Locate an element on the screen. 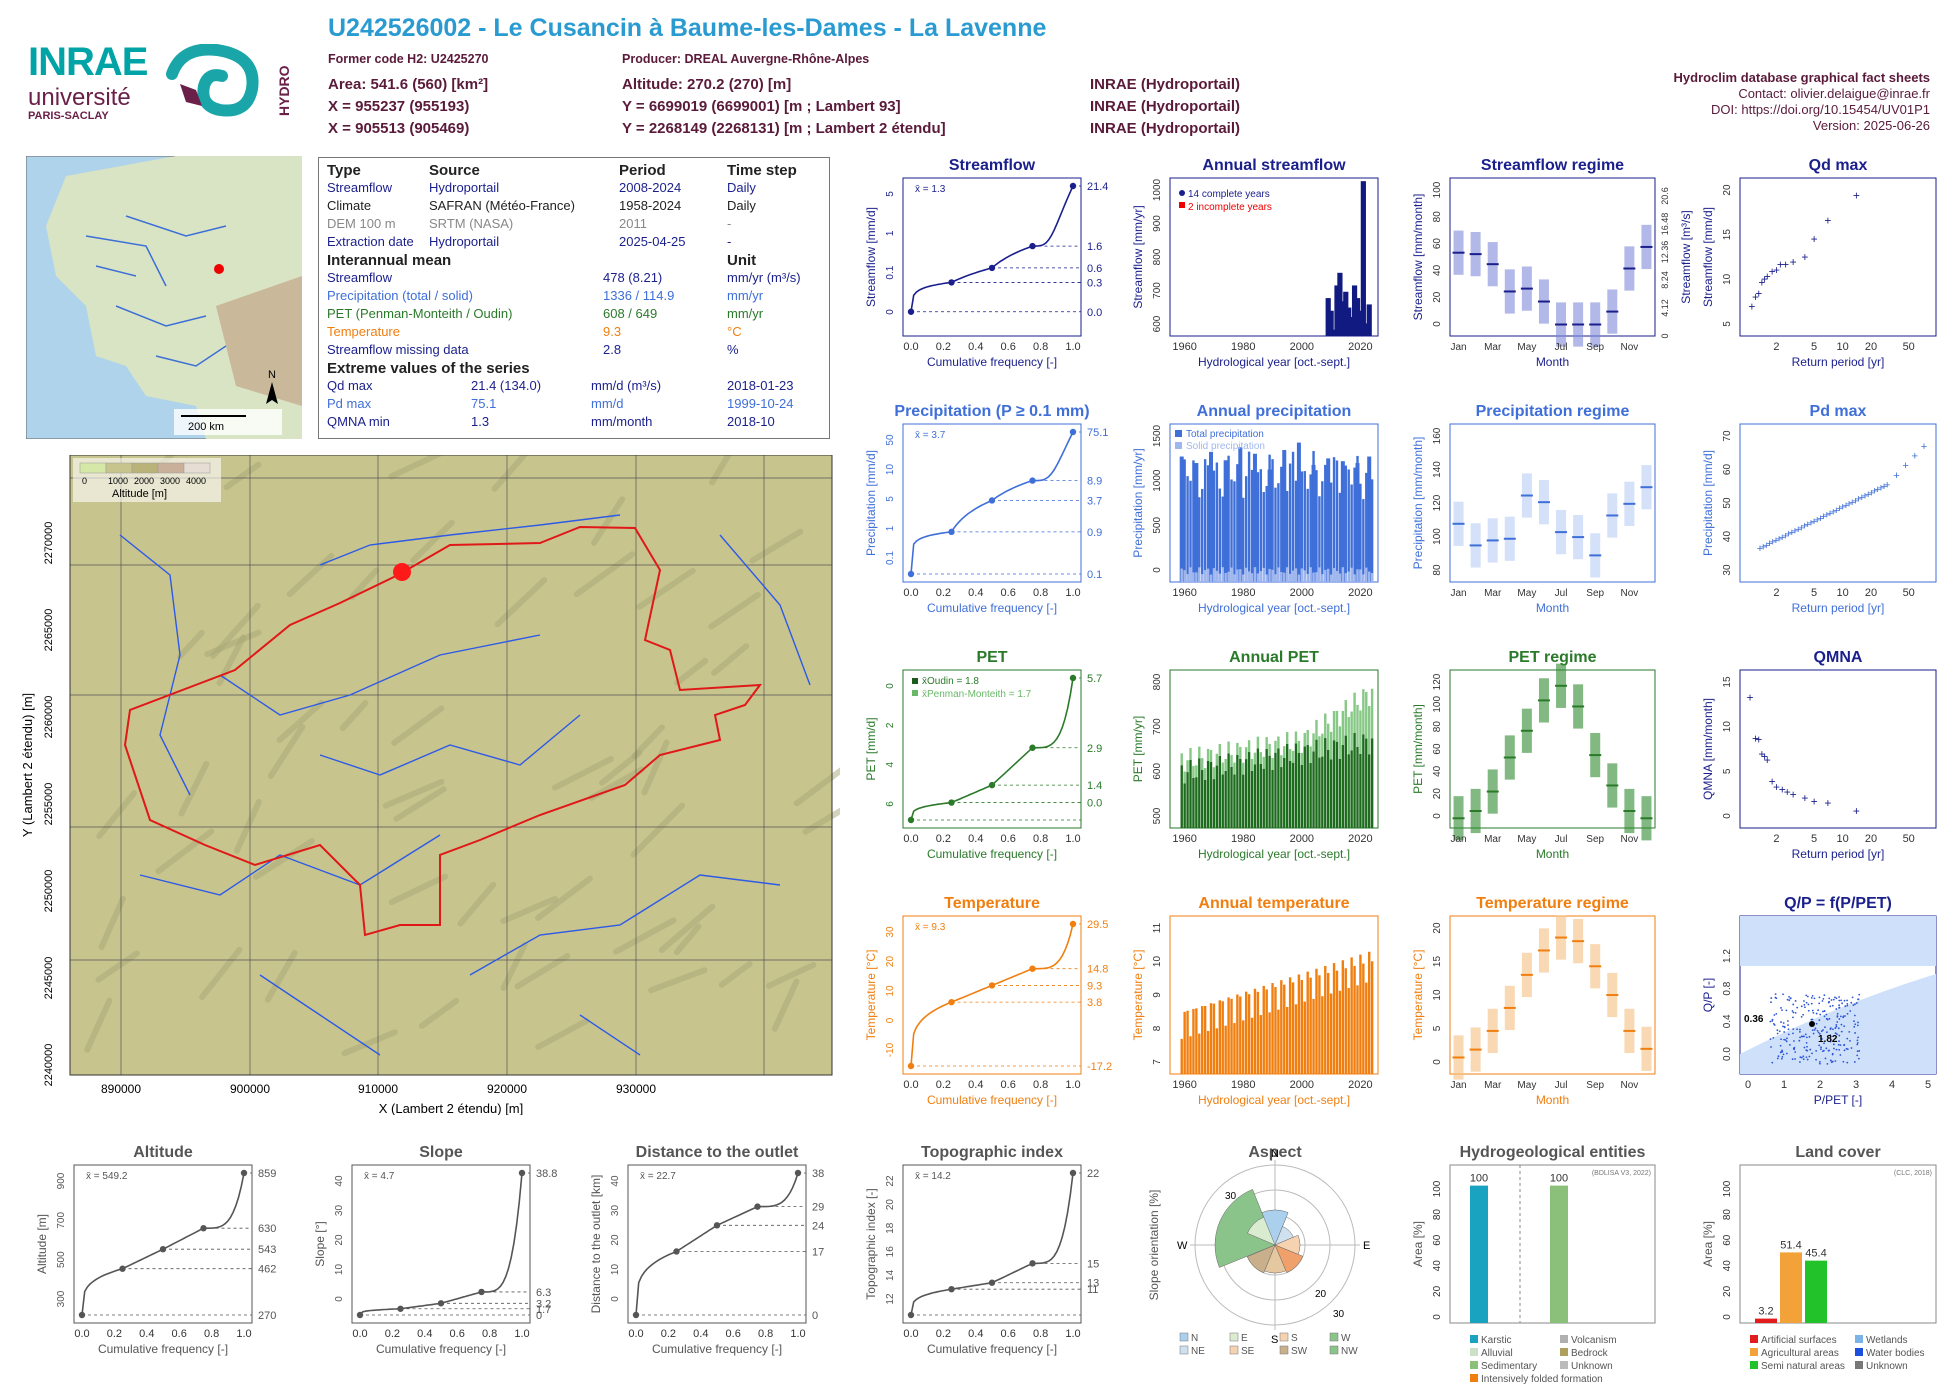  x-tick: 1960 is located at coordinates (1184, 593).